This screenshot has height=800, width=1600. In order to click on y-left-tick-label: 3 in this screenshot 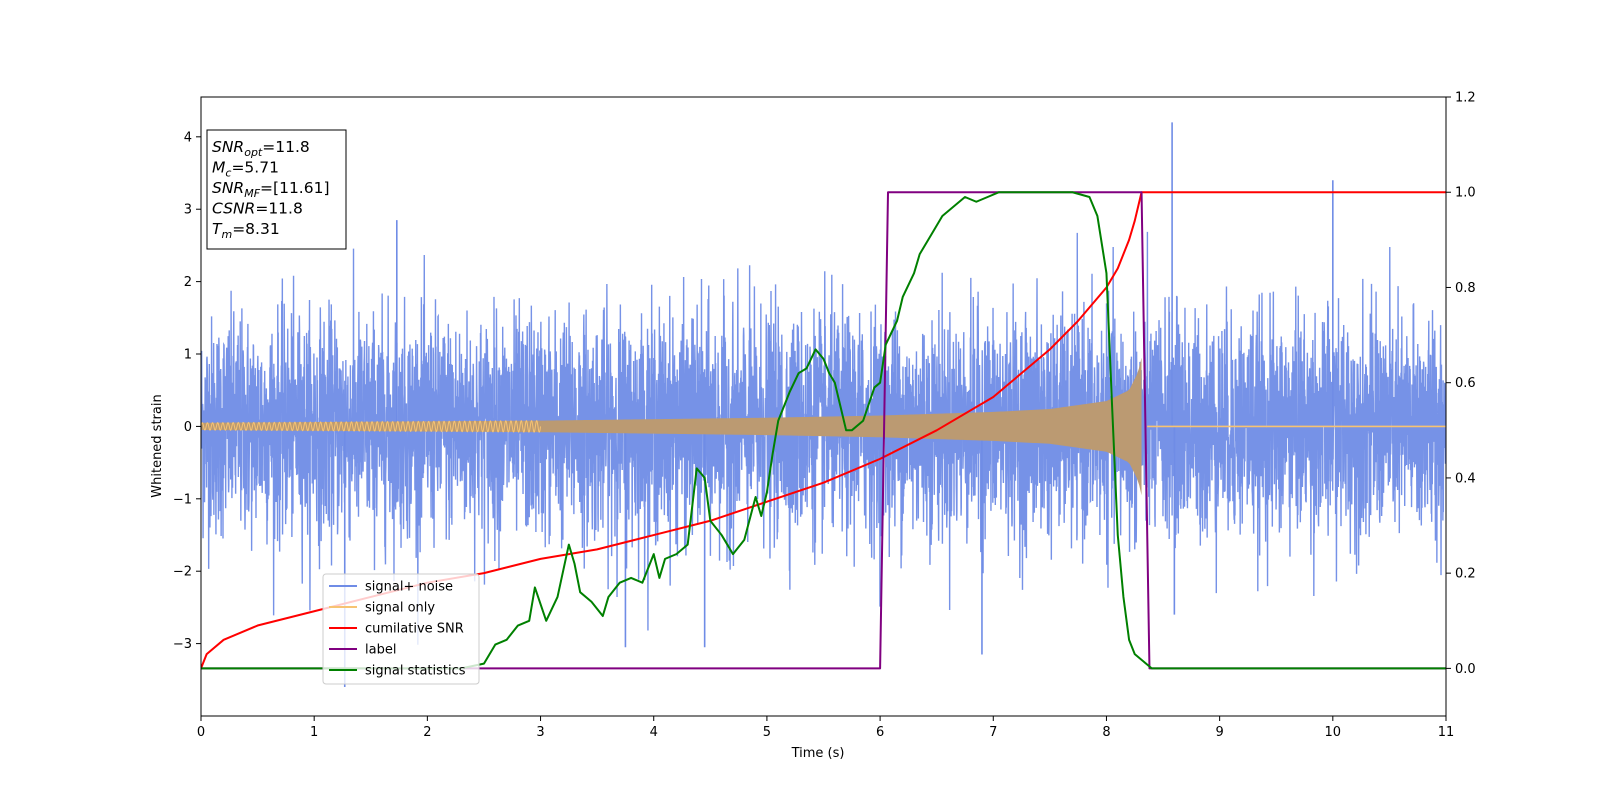, I will do `click(188, 210)`.